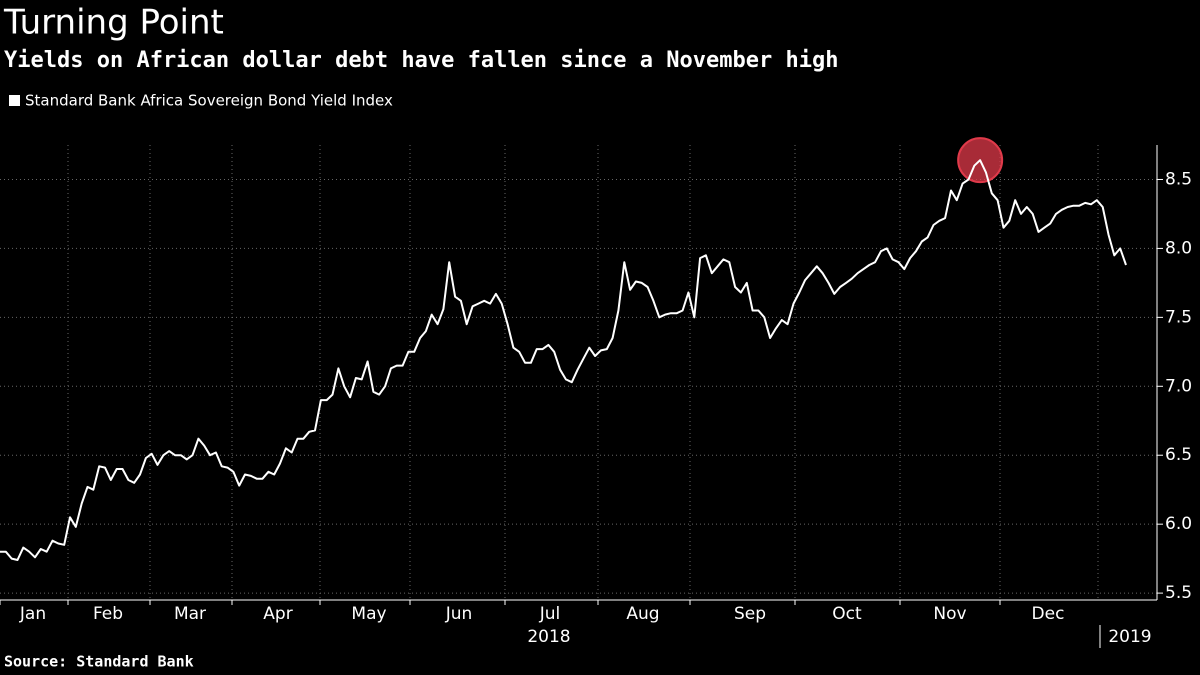  What do you see at coordinates (108, 614) in the screenshot?
I see `x-tick-label: Feb` at bounding box center [108, 614].